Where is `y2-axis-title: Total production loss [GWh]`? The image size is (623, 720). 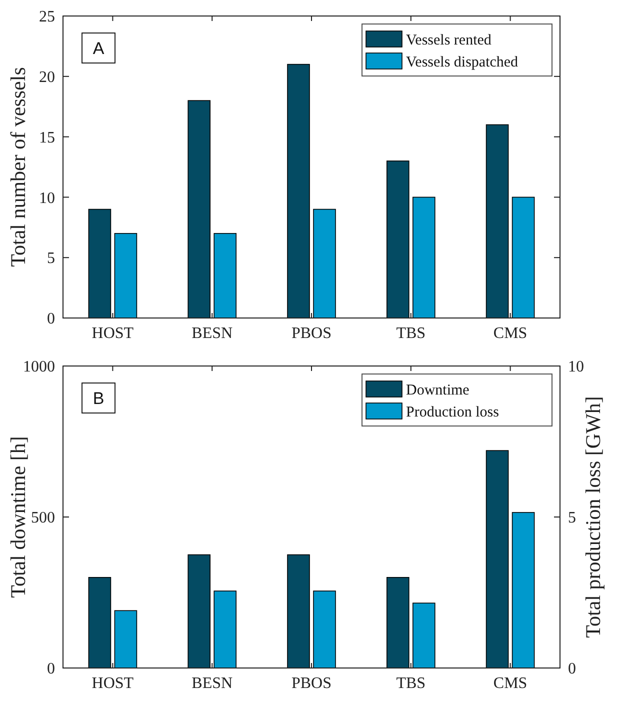 y2-axis-title: Total production loss [GWh] is located at coordinates (593, 517).